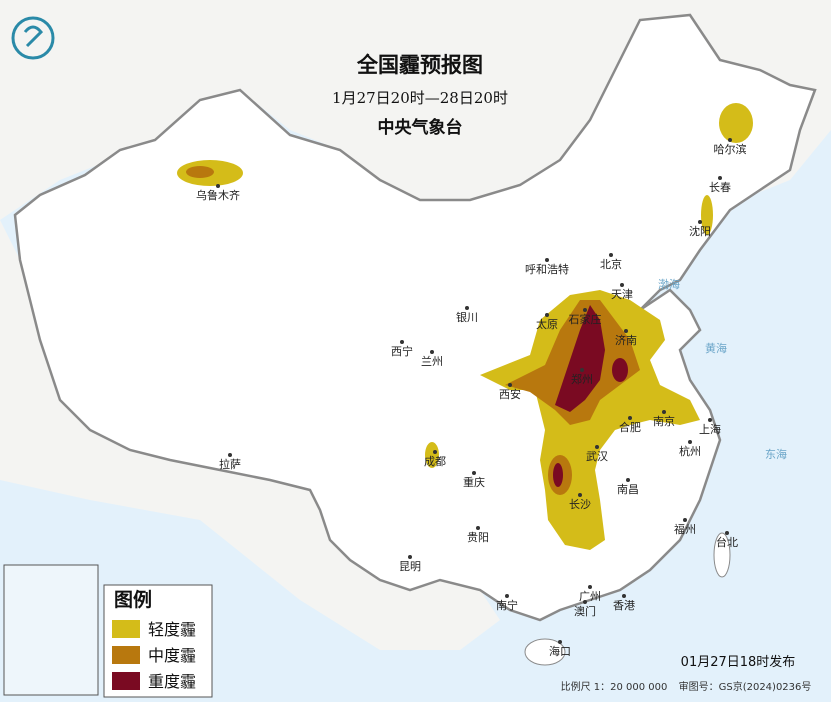  Describe the element at coordinates (580, 504) in the screenshot. I see `city-label: 长沙` at that location.